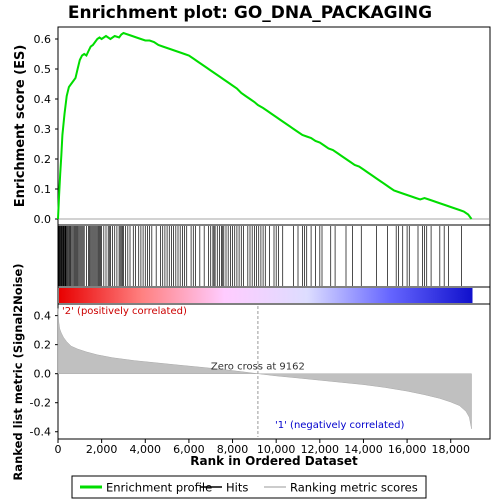  I want to click on es-y-tick-label: 0.1, so click(43, 189).